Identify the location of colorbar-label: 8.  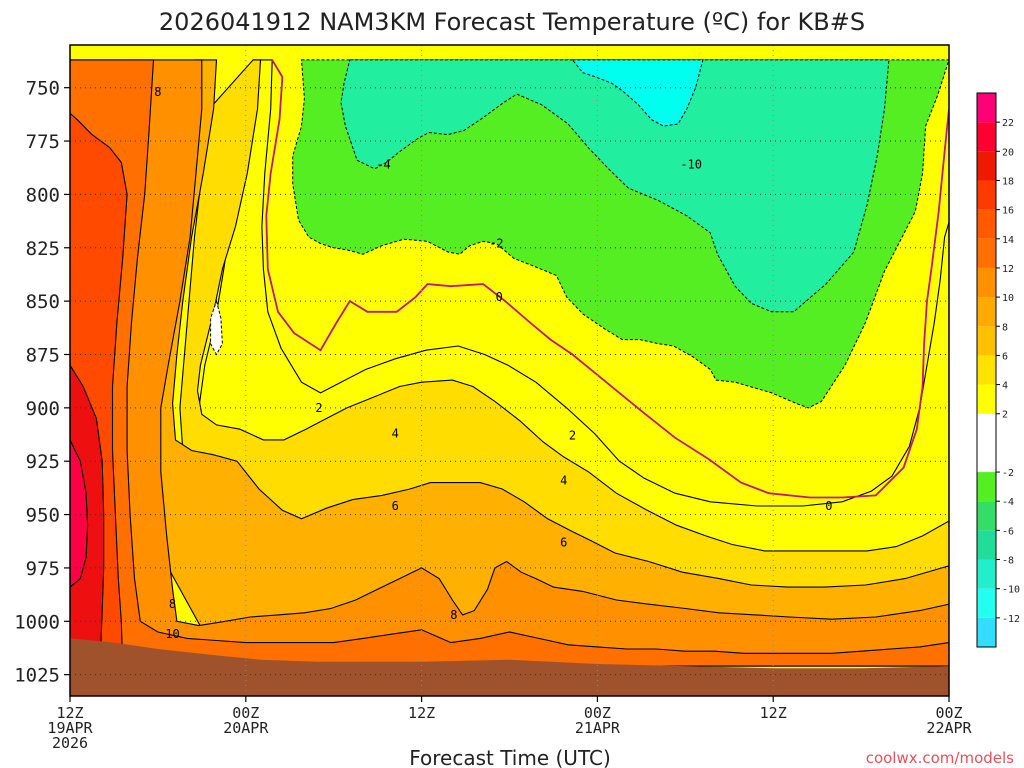
(1005, 327).